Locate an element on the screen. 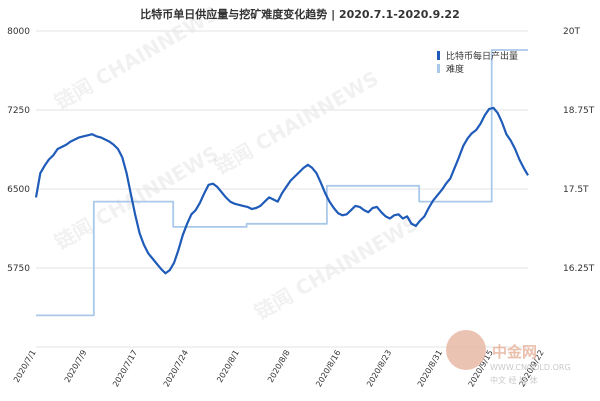 Image resolution: width=600 pixels, height=401 pixels. cngold-tagline-text: 中文 经 媒 体 is located at coordinates (514, 380).